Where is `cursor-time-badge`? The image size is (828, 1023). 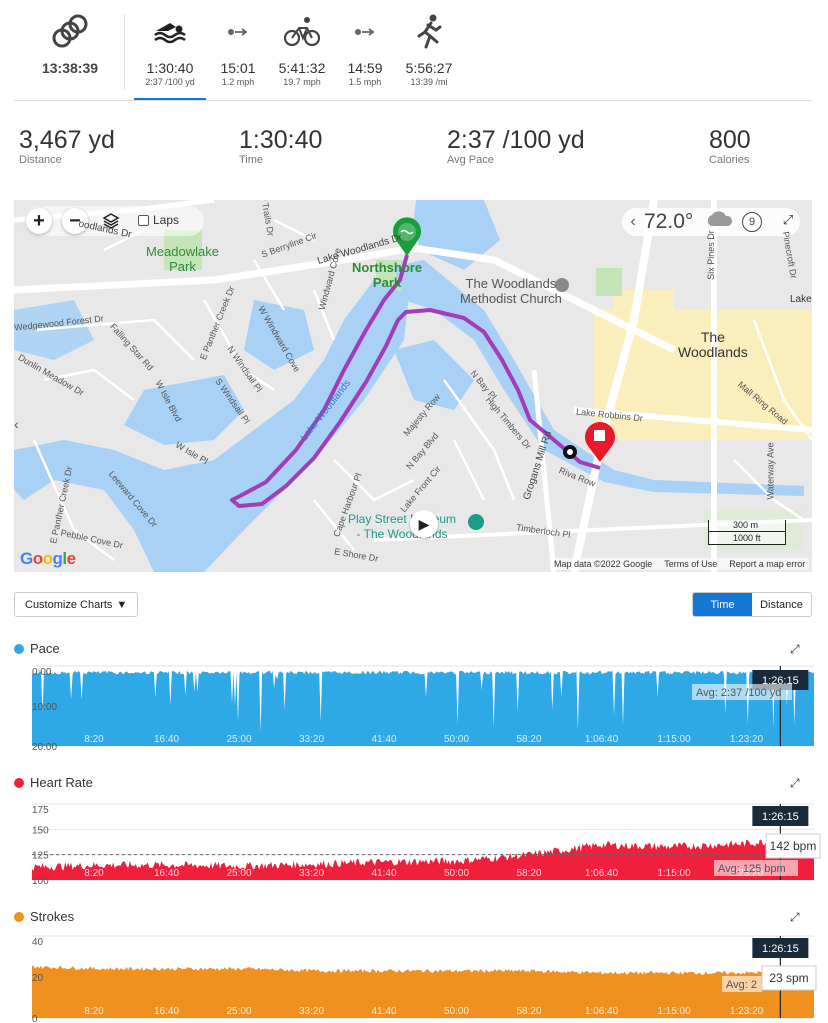 cursor-time-badge is located at coordinates (780, 816).